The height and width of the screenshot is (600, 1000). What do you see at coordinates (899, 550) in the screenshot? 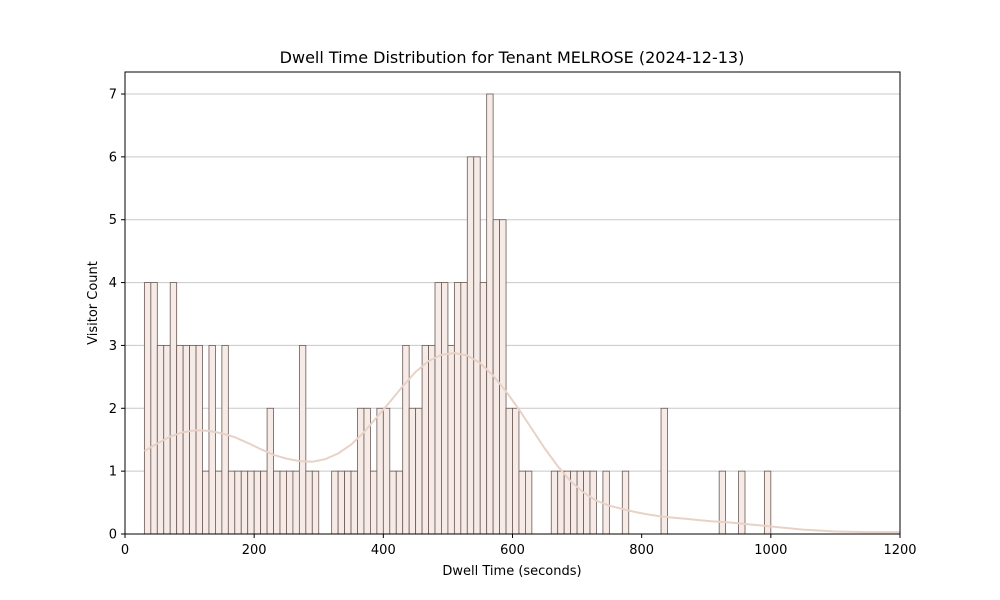
I see `x-tick-label: 1200` at bounding box center [899, 550].